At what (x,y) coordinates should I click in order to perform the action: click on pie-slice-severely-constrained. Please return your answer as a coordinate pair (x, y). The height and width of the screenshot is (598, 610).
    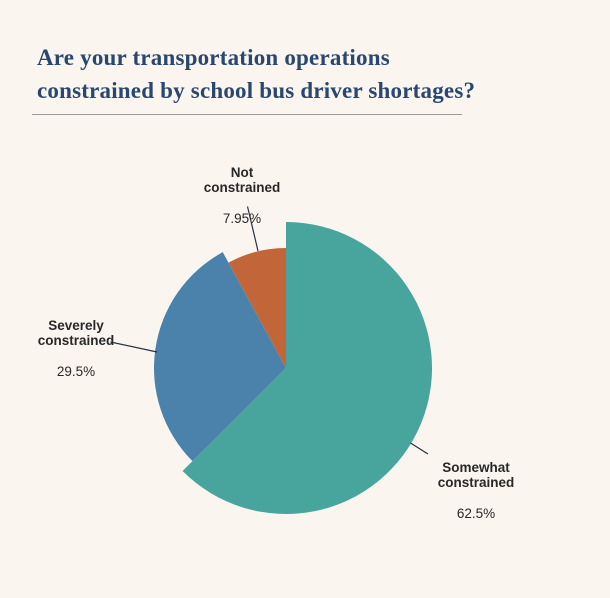
    Looking at the image, I should click on (219, 357).